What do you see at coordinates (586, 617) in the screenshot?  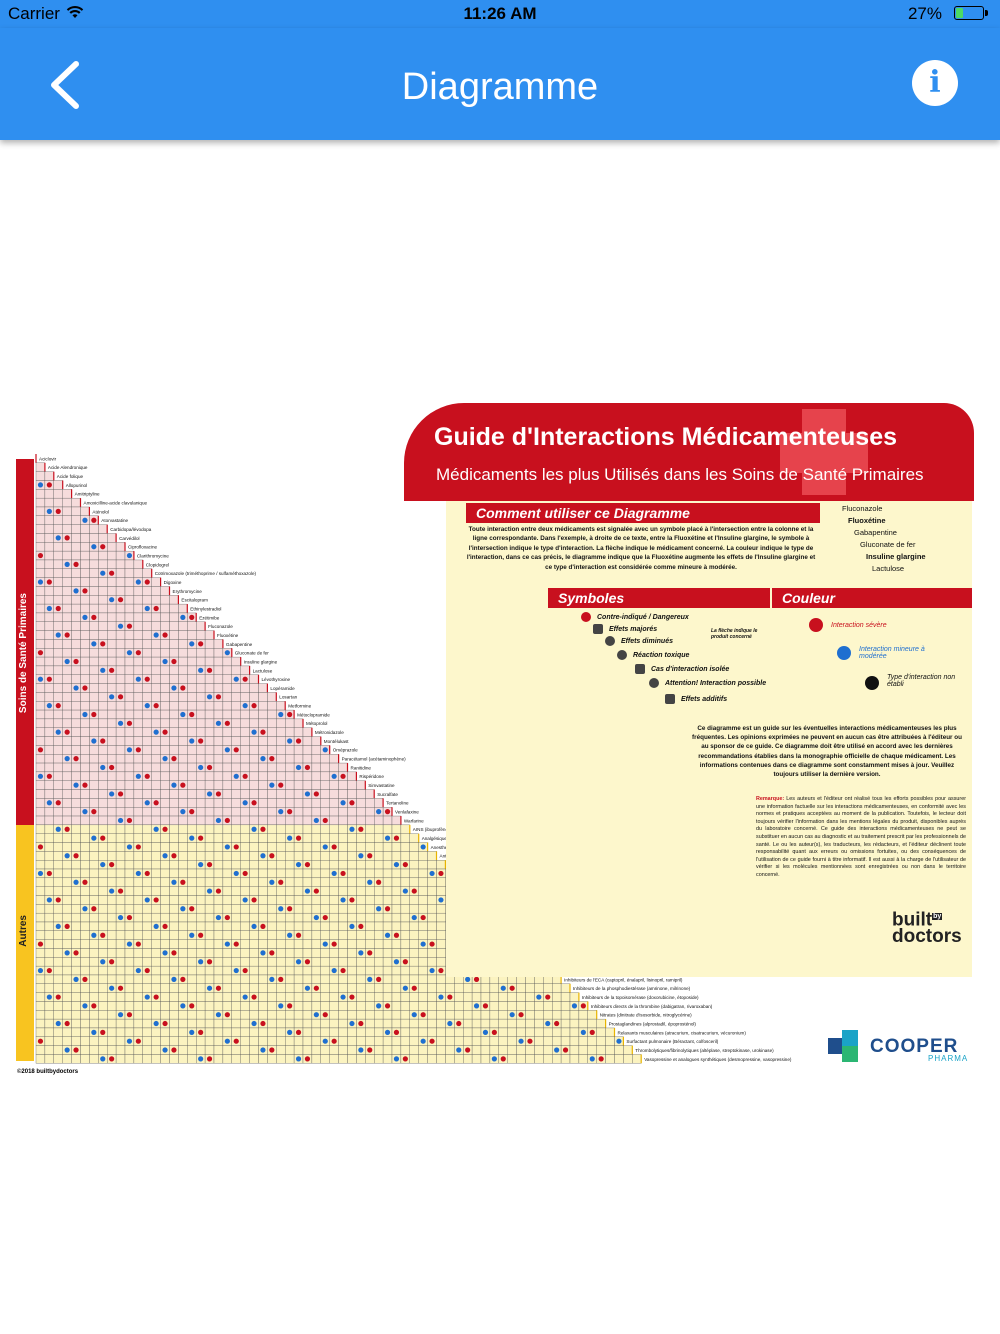 I see `symbol-icon` at bounding box center [586, 617].